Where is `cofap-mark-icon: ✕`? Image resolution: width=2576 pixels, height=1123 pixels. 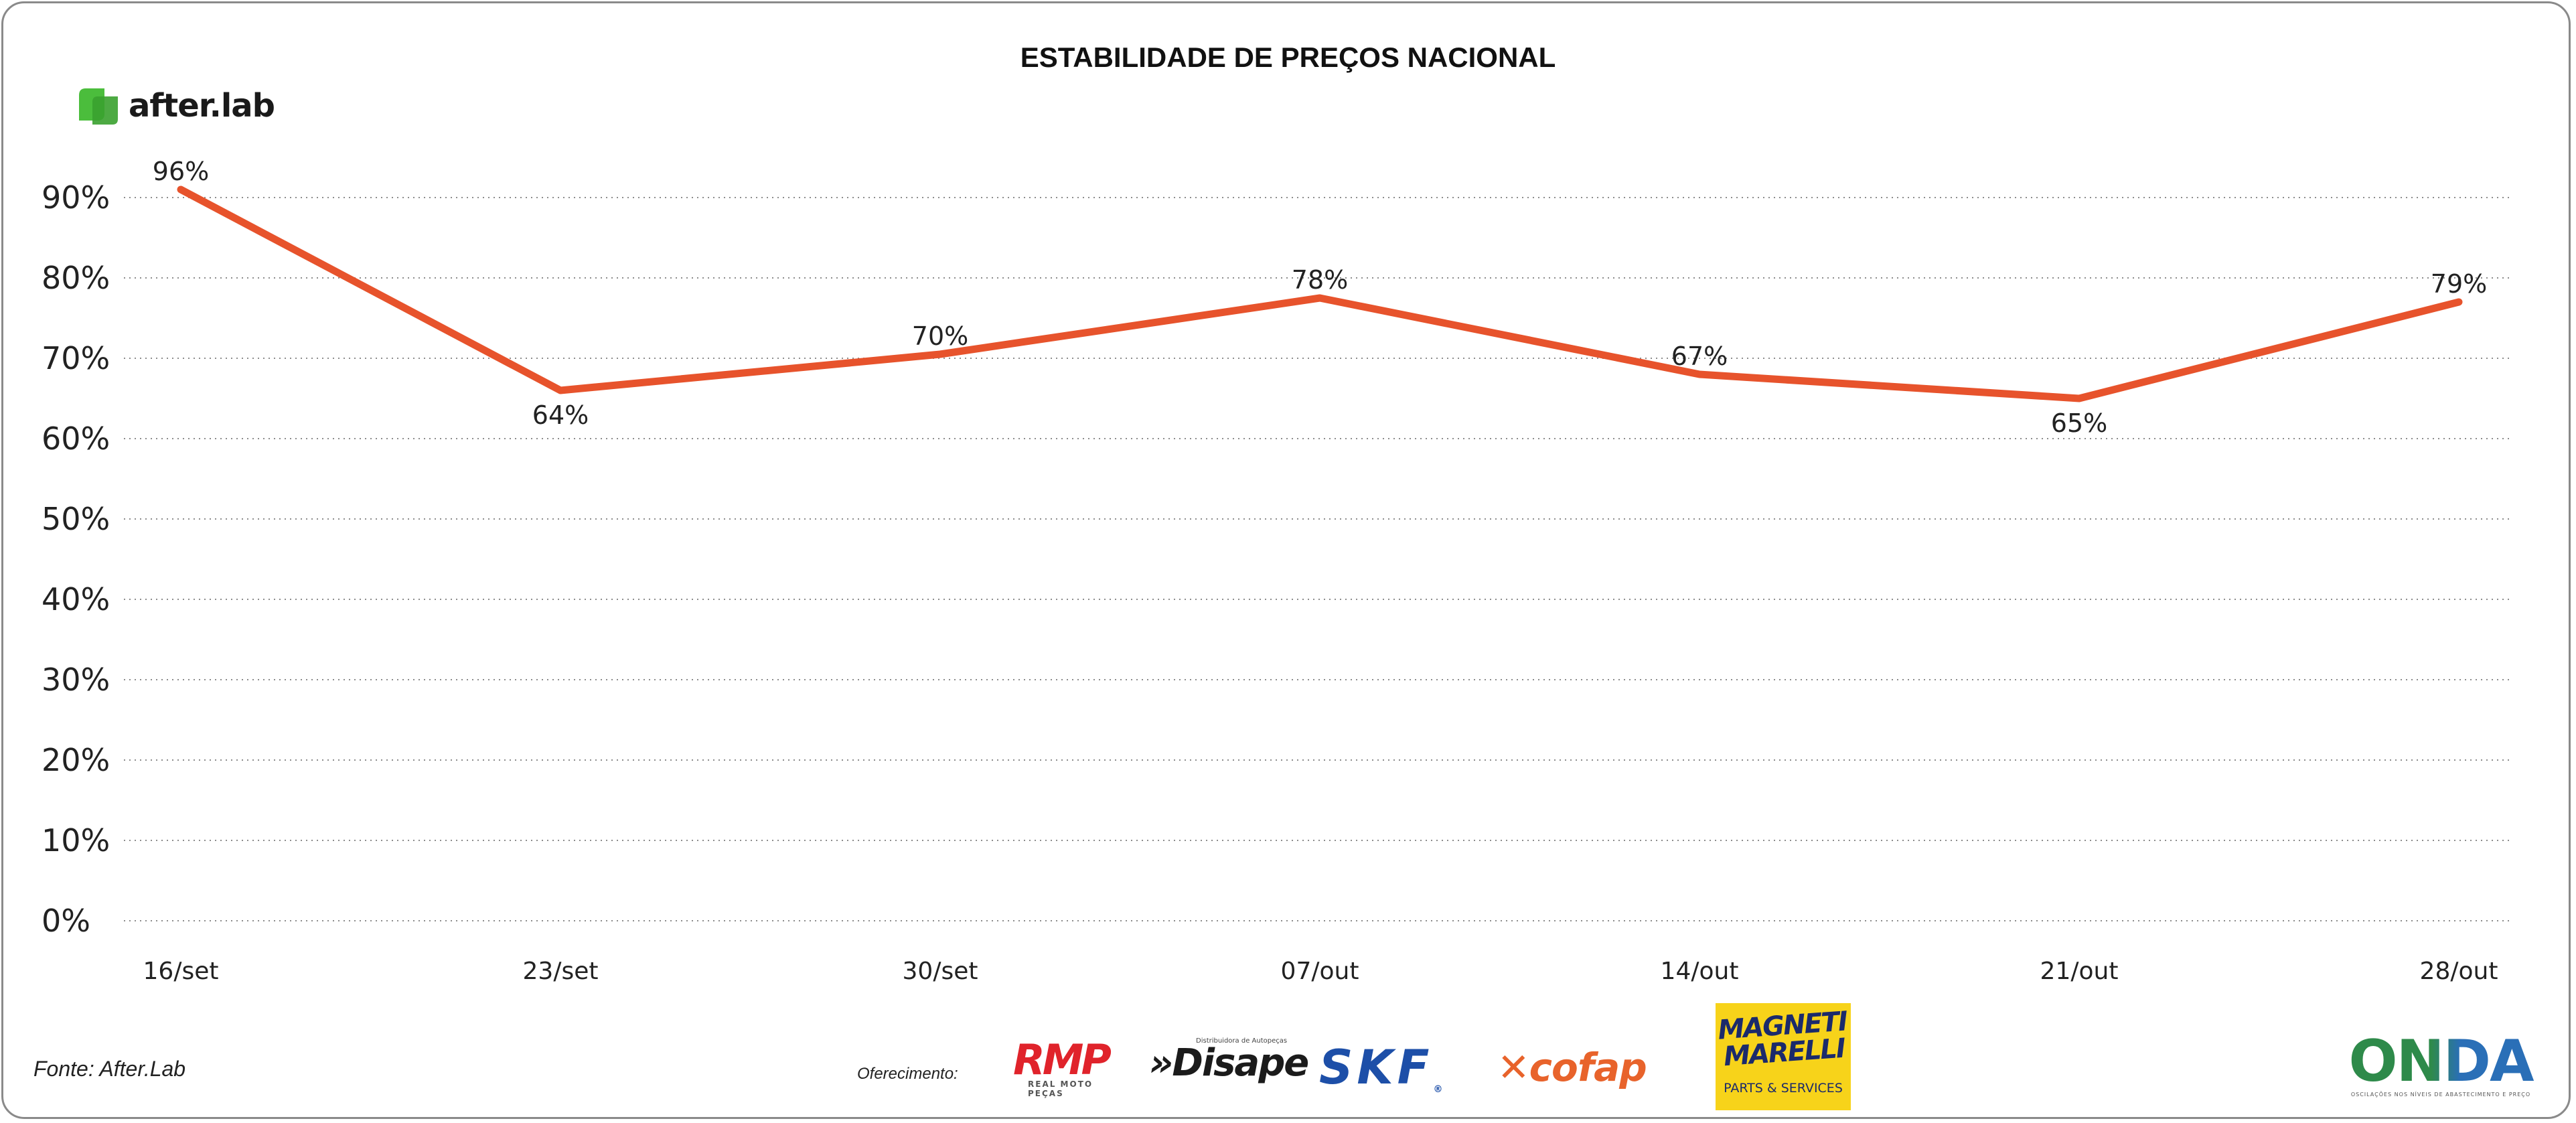
cofap-mark-icon: ✕ is located at coordinates (1513, 1067).